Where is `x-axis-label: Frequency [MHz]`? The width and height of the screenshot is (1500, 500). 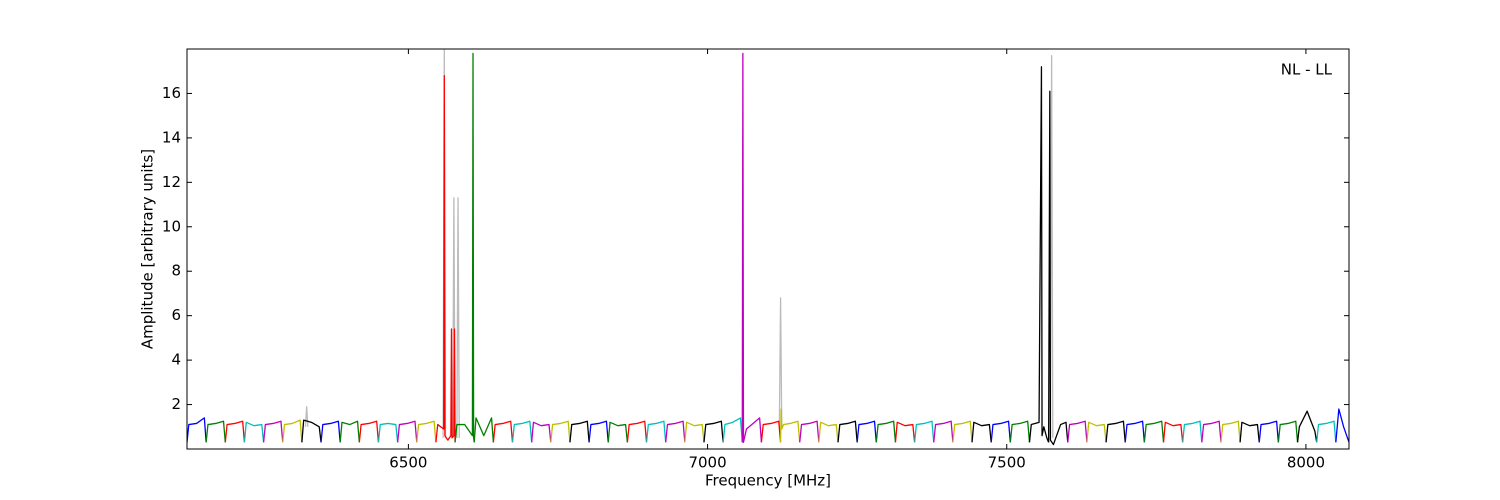 x-axis-label: Frequency [MHz] is located at coordinates (768, 481).